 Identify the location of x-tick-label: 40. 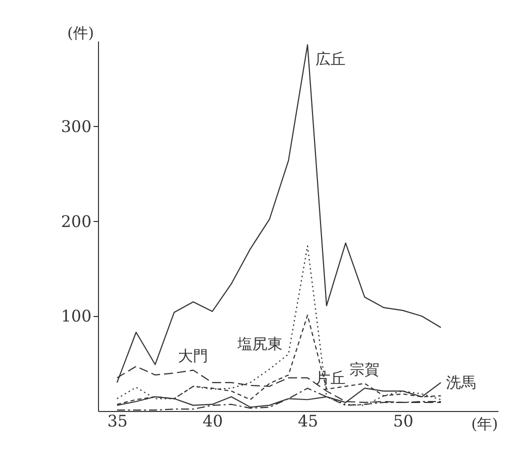
(212, 421).